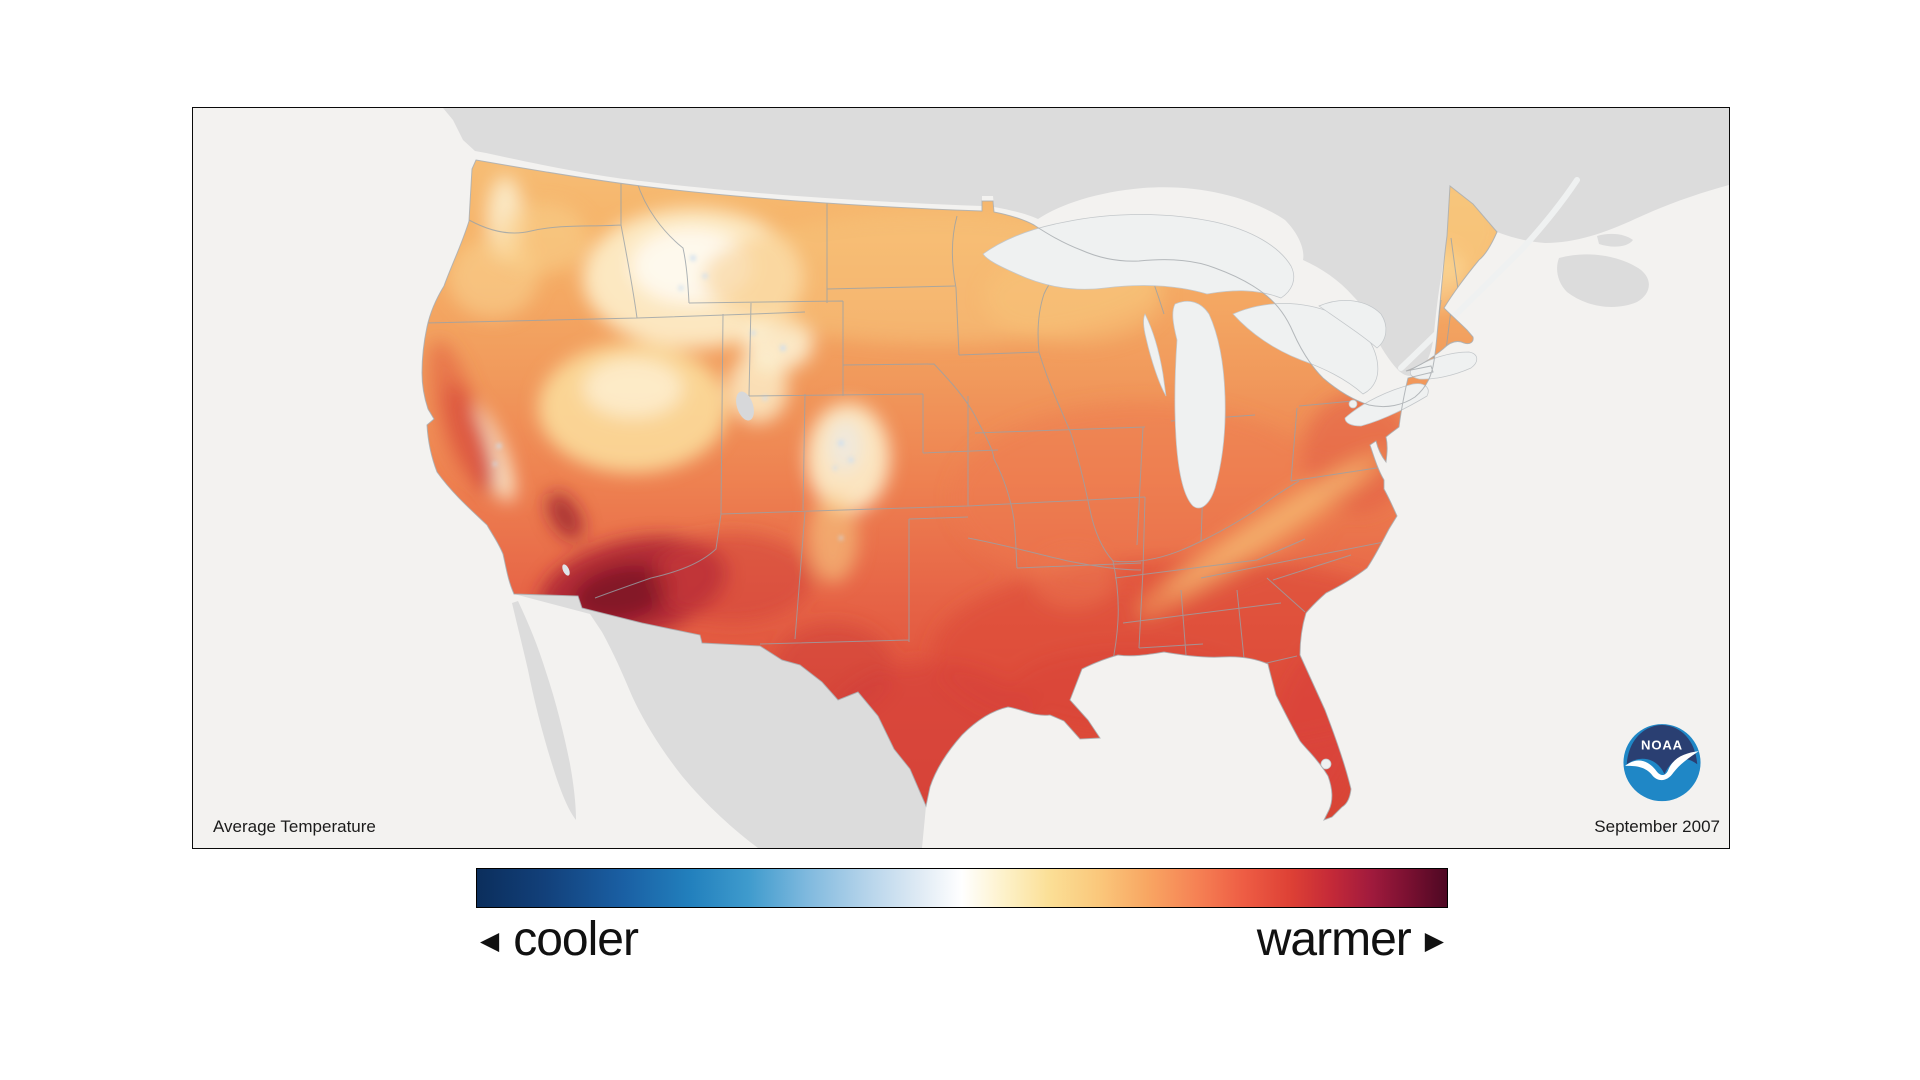  What do you see at coordinates (1662, 766) in the screenshot?
I see `seagull-icon` at bounding box center [1662, 766].